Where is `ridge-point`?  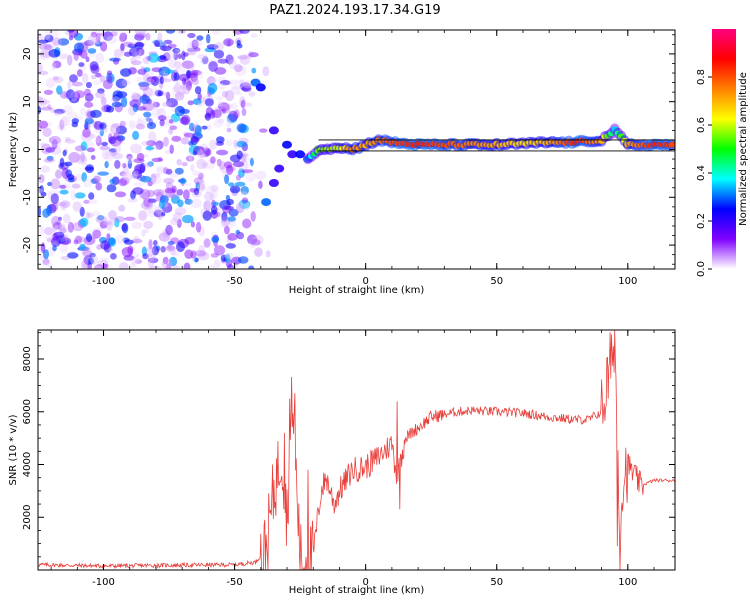 ridge-point is located at coordinates (260, 87).